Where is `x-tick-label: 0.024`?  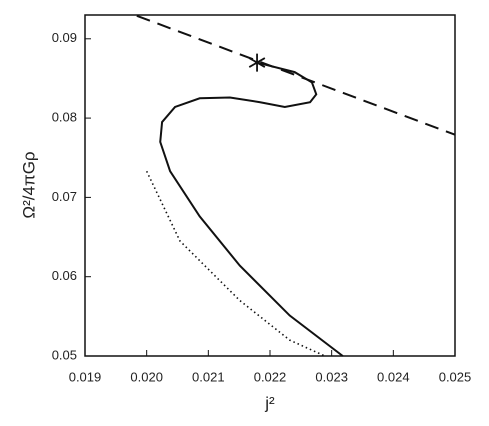
x-tick-label: 0.024 is located at coordinates (393, 376).